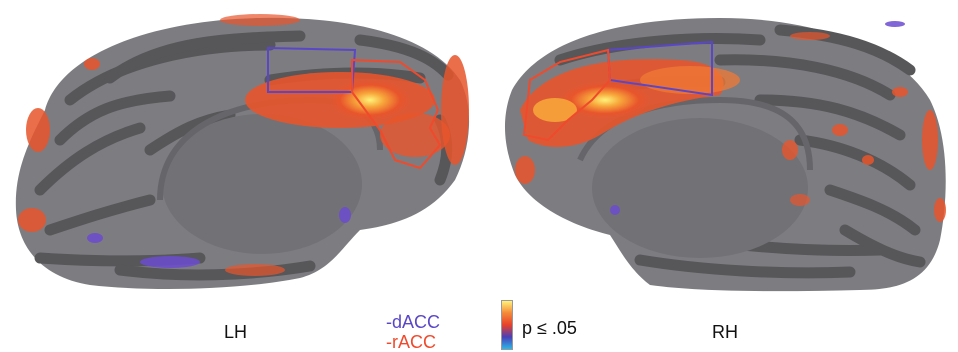  Describe the element at coordinates (411, 342) in the screenshot. I see `racc-legend-label: -rACC` at that location.